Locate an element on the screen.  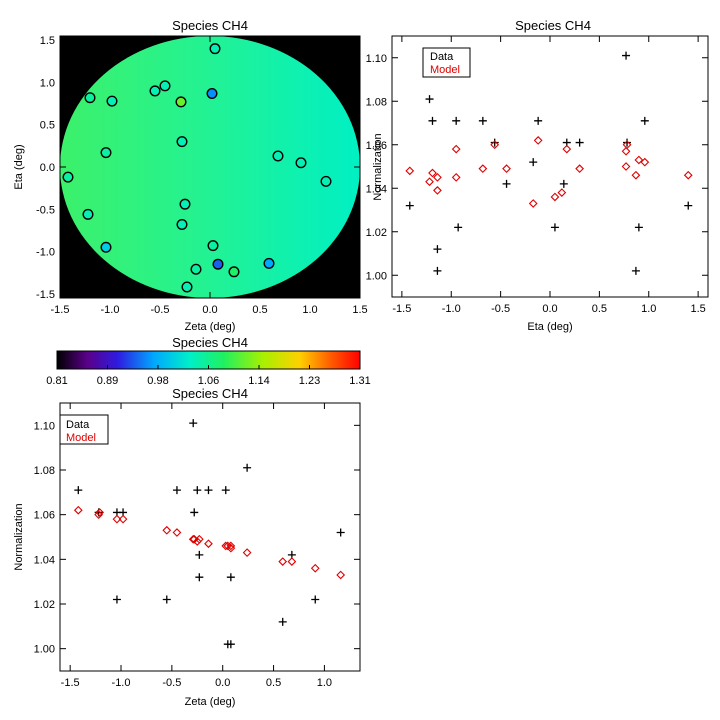
colorbar-tick-label: 0.98 is located at coordinates (157, 381).